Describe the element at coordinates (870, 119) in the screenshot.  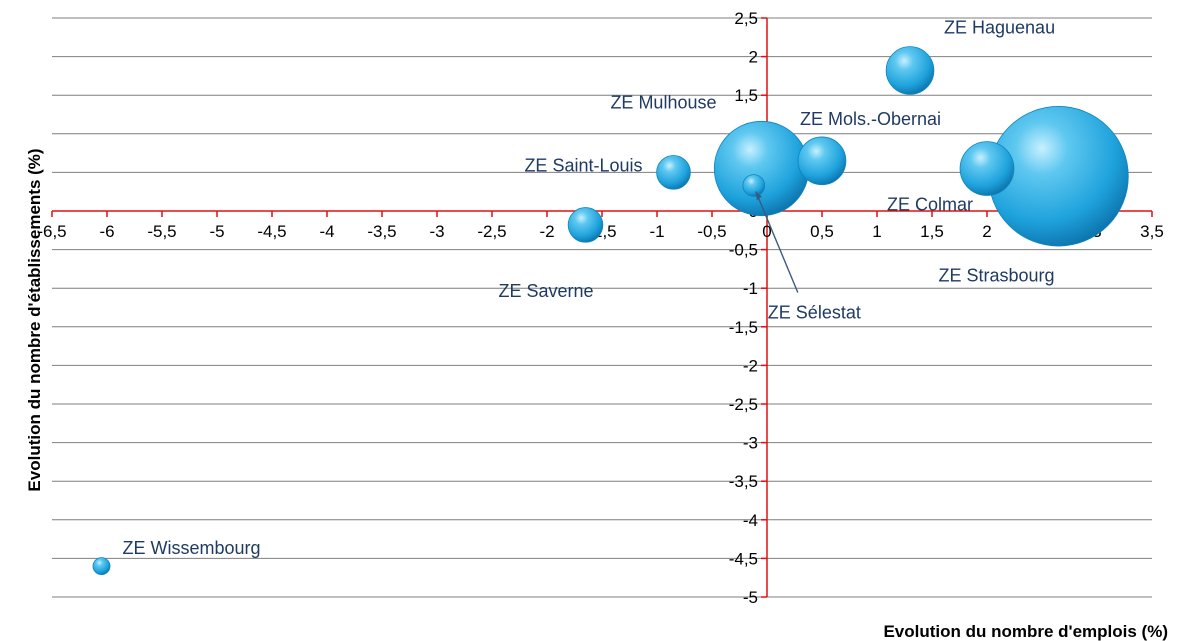
I see `bubble-label: ZE Mols.-Obernai` at that location.